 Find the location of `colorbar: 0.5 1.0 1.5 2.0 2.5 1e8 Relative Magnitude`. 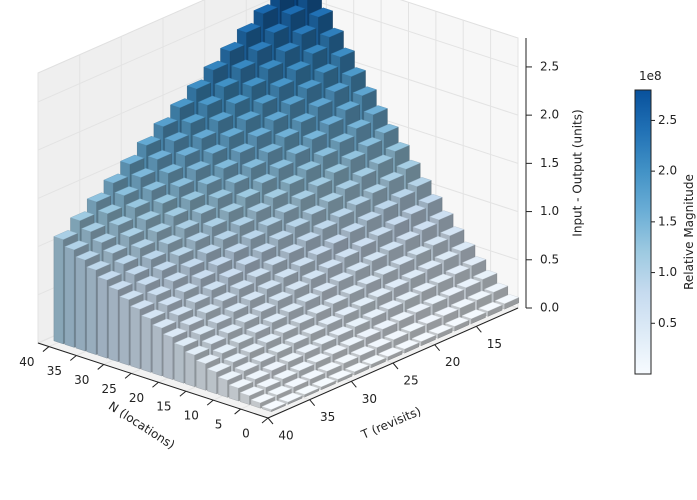

colorbar: 0.5 1.0 1.5 2.0 2.5 1e8 Relative Magnitude is located at coordinates (665, 222).